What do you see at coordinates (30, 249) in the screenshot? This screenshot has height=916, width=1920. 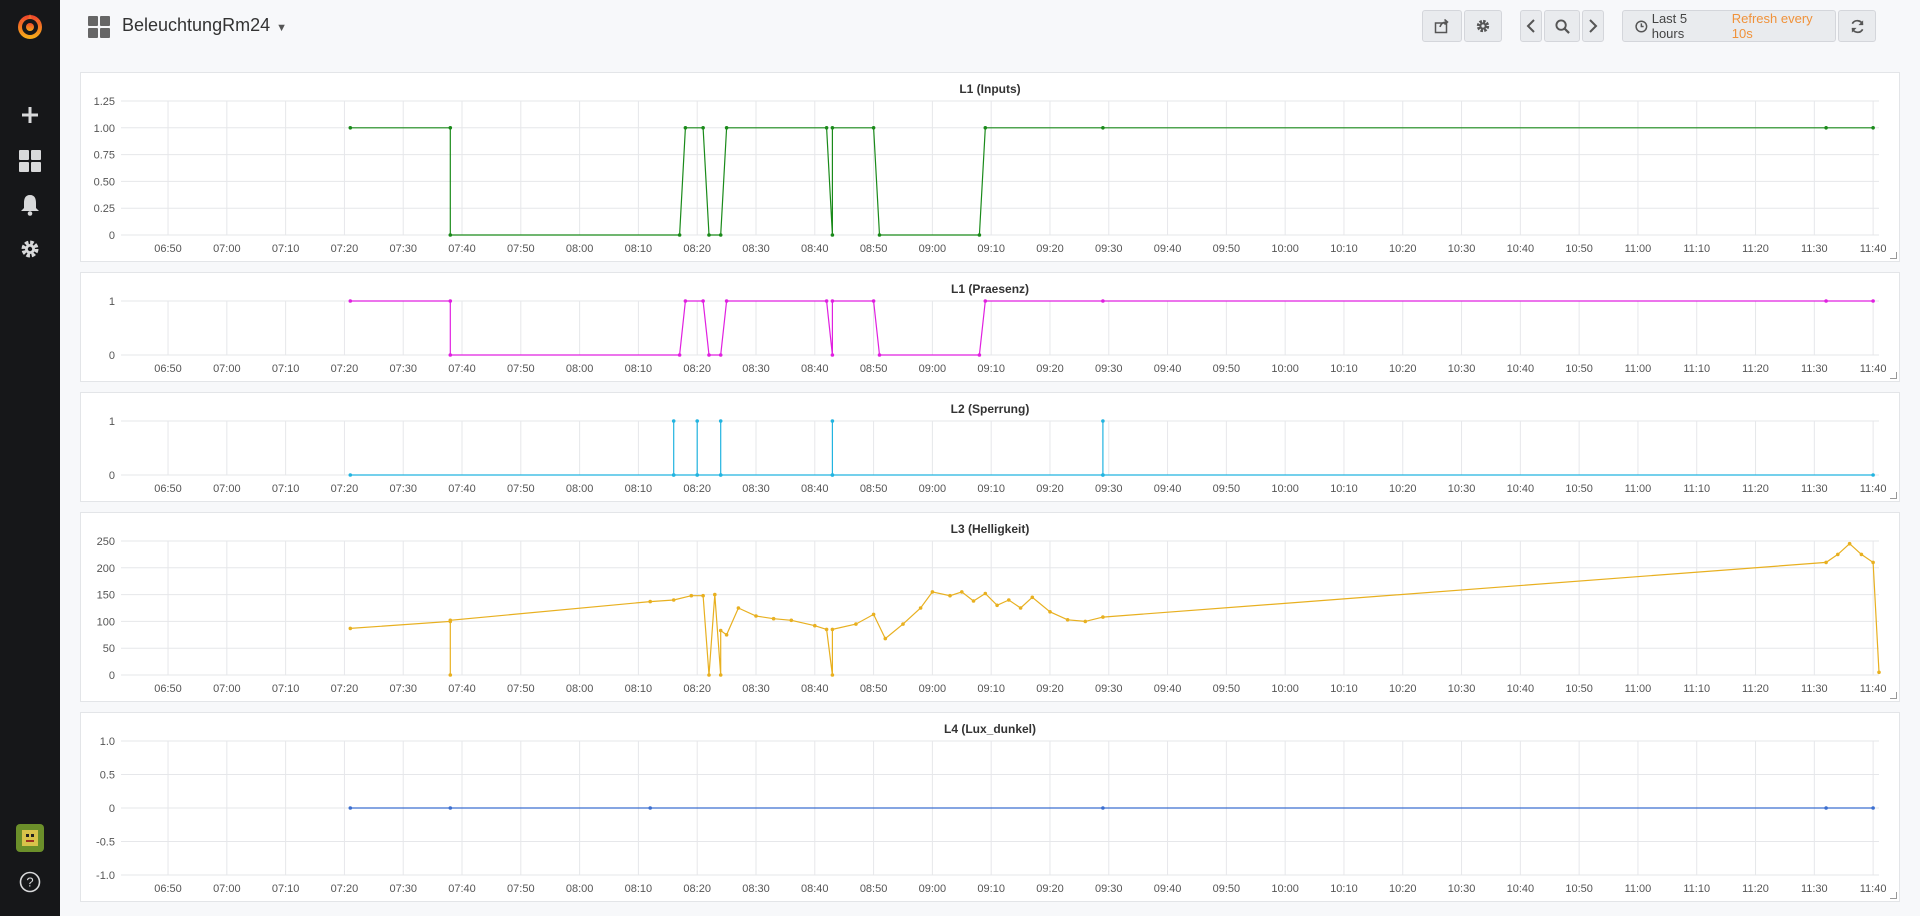 I see `gear-icon` at bounding box center [30, 249].